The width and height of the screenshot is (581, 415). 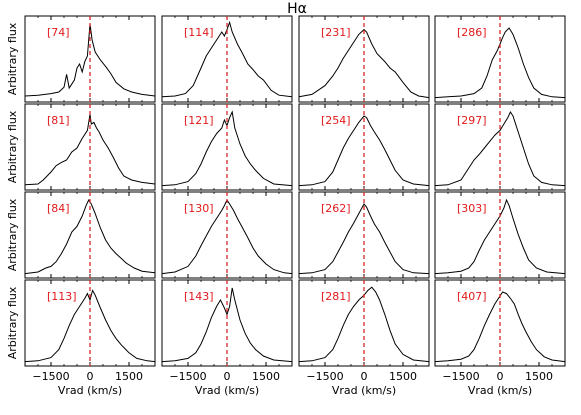 I want to click on panel: −1500 0 1500 [281] Vrad (km/s), so click(x=364, y=338).